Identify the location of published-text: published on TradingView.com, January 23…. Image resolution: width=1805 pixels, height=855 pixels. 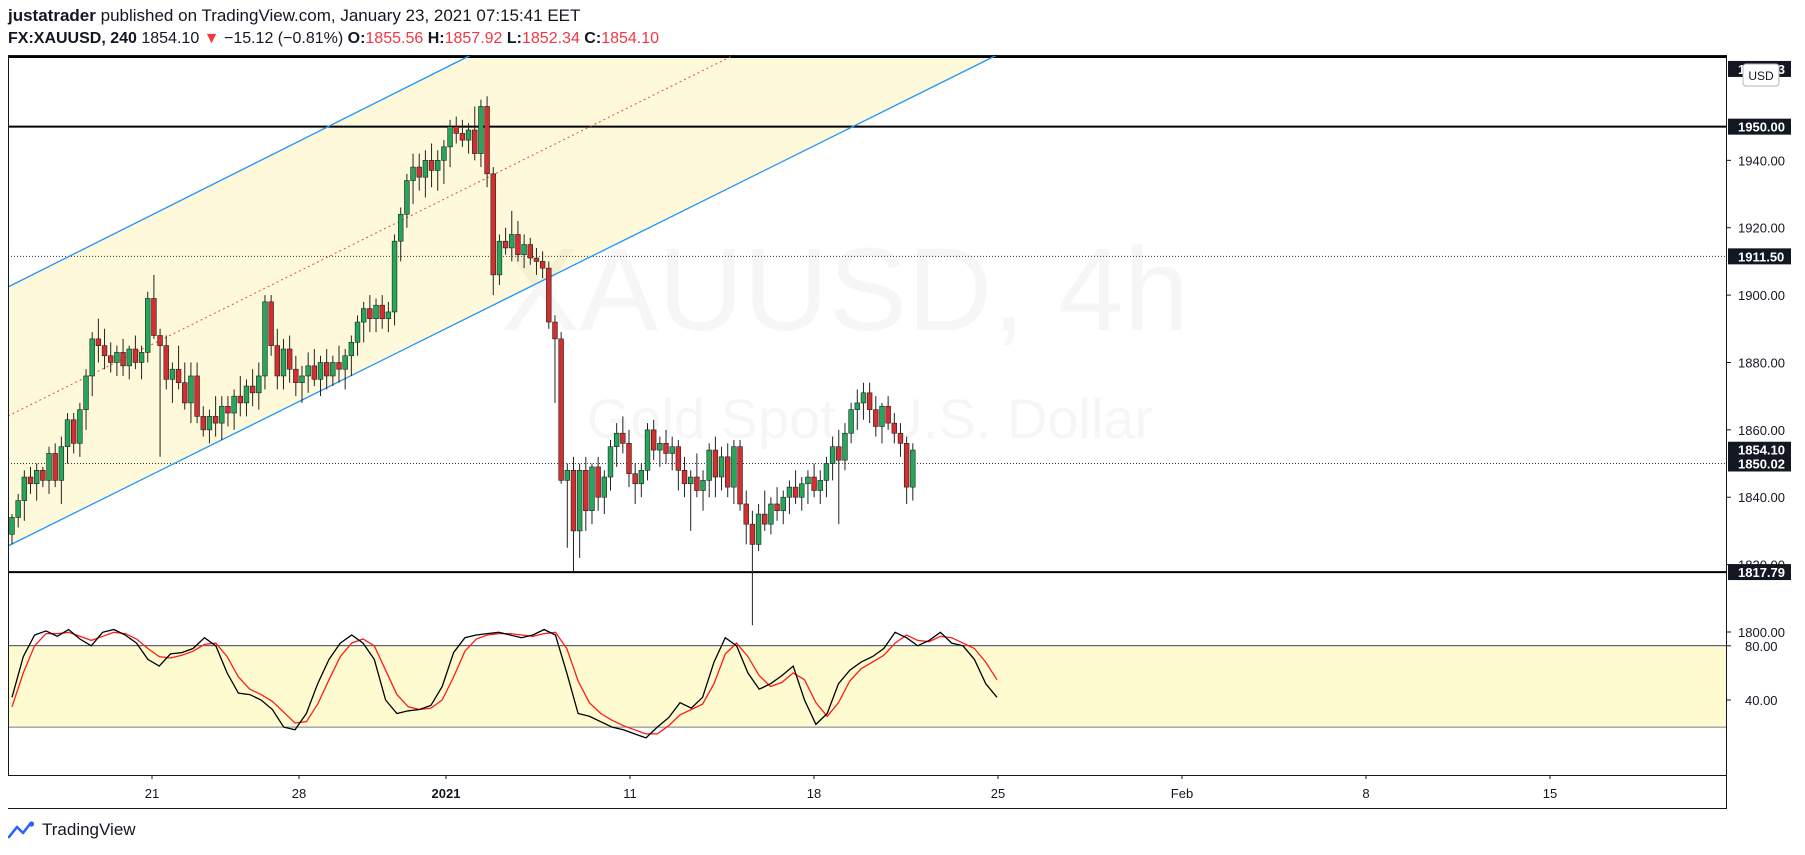
(340, 15).